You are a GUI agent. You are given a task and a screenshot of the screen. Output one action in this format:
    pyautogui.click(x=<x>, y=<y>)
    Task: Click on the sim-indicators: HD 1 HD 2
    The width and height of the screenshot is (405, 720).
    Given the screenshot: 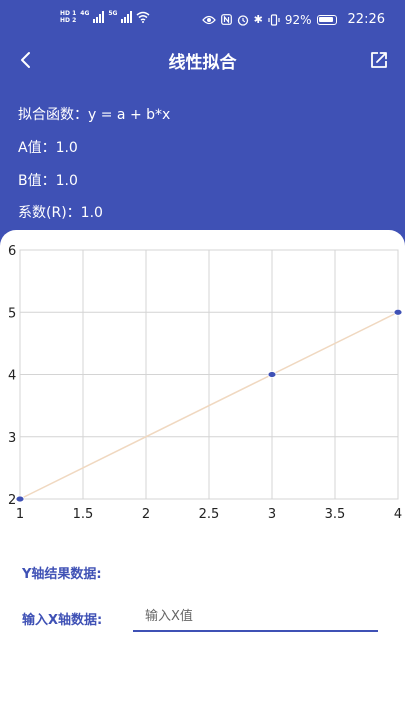 What is the action you would take?
    pyautogui.click(x=68, y=17)
    